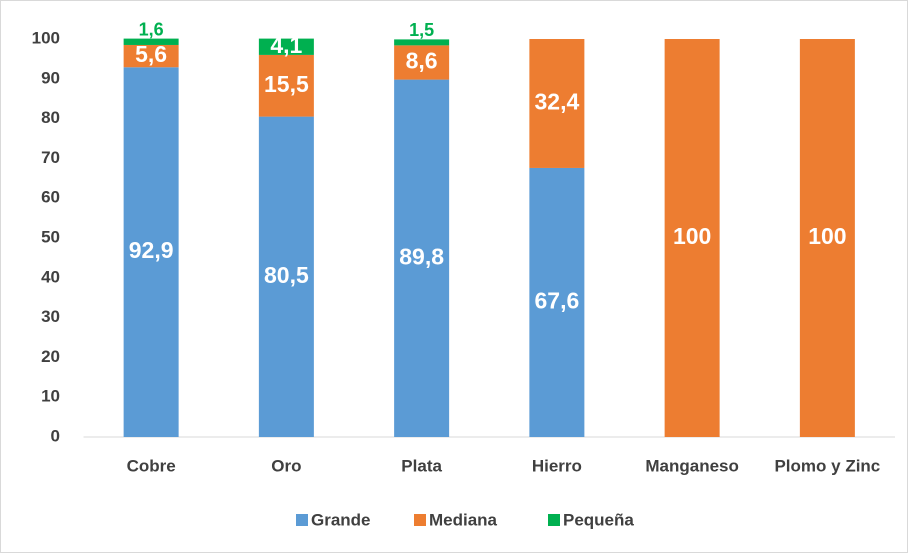  Describe the element at coordinates (50, 157) in the screenshot. I see `y-tick-label: 70` at that location.